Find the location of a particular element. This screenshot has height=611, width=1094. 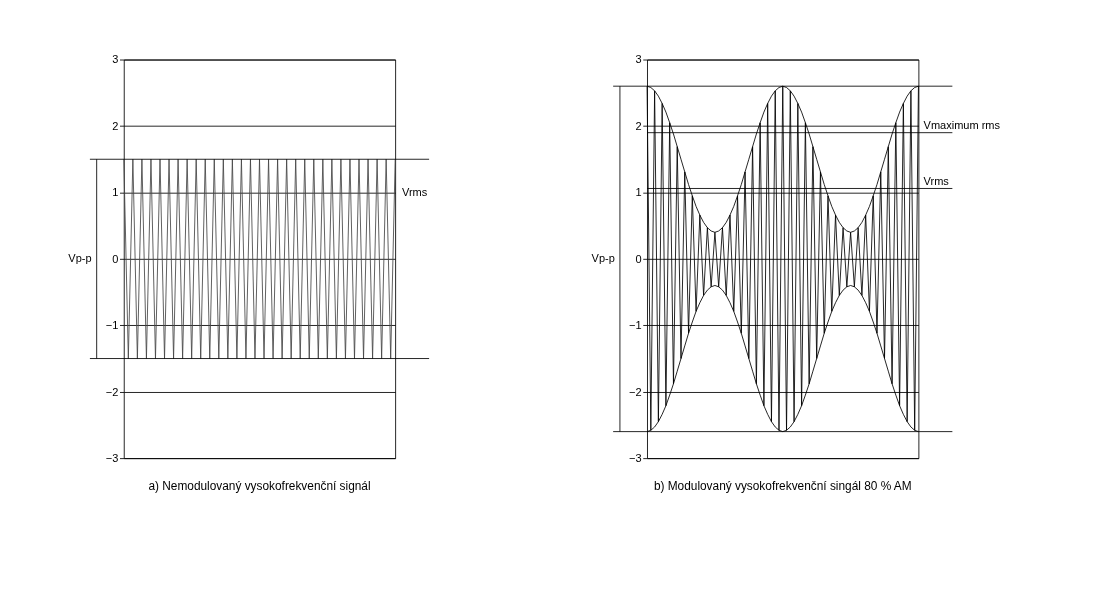

ref-line-label: Vmaximum rms is located at coordinates (962, 125).